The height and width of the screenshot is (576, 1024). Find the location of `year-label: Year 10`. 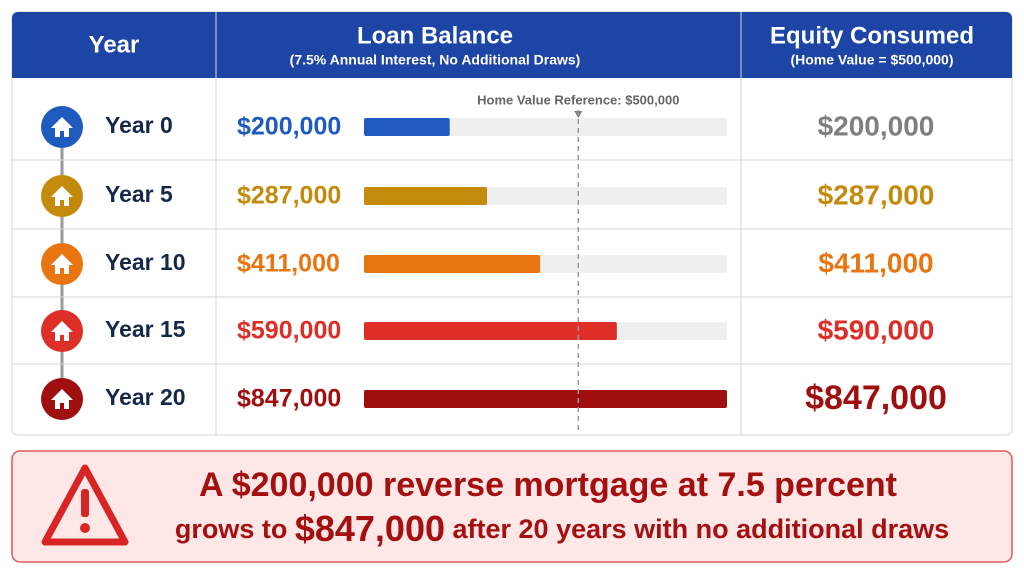

year-label: Year 10 is located at coordinates (145, 262).